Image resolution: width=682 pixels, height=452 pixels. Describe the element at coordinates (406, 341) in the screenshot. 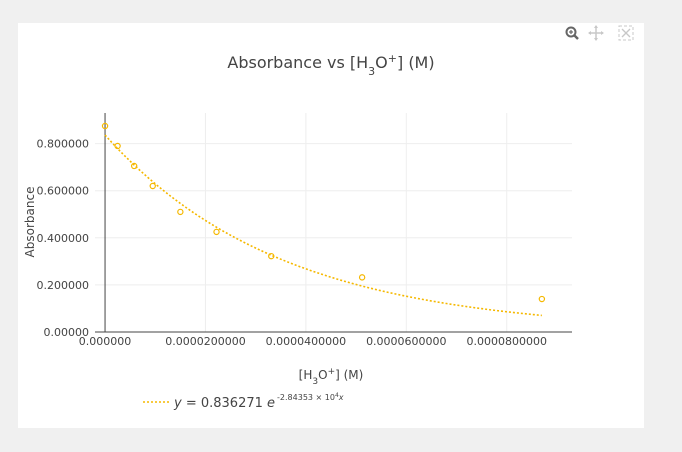

I see `x-tick-label-3: 0.0000600000` at that location.